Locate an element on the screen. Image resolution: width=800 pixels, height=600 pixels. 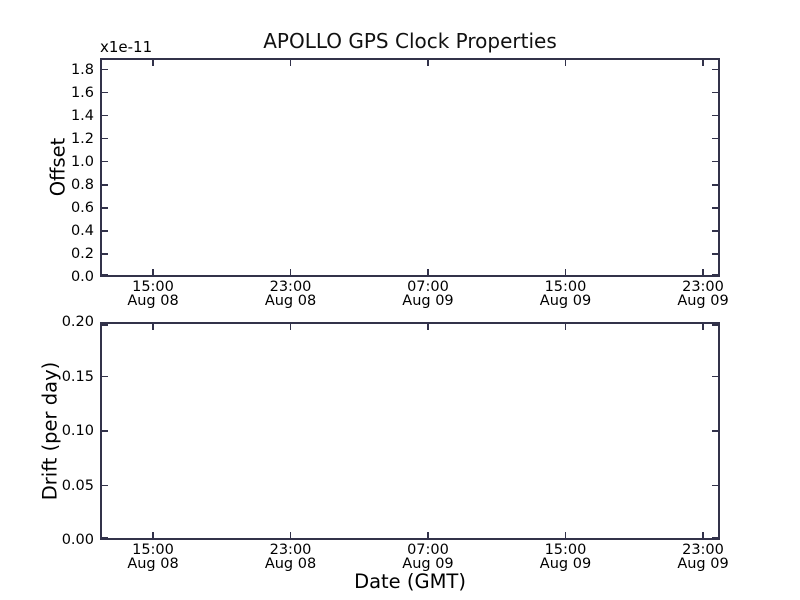
y-tick-label: 0.00 is located at coordinates (77, 540).